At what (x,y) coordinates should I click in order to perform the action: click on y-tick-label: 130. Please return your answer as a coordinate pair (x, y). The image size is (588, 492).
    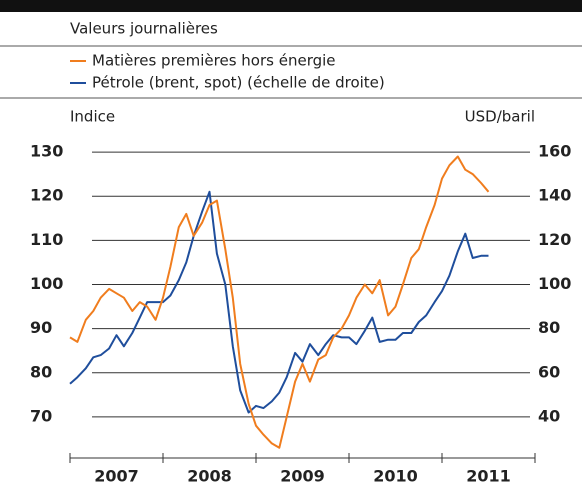
    Looking at the image, I should click on (46, 151).